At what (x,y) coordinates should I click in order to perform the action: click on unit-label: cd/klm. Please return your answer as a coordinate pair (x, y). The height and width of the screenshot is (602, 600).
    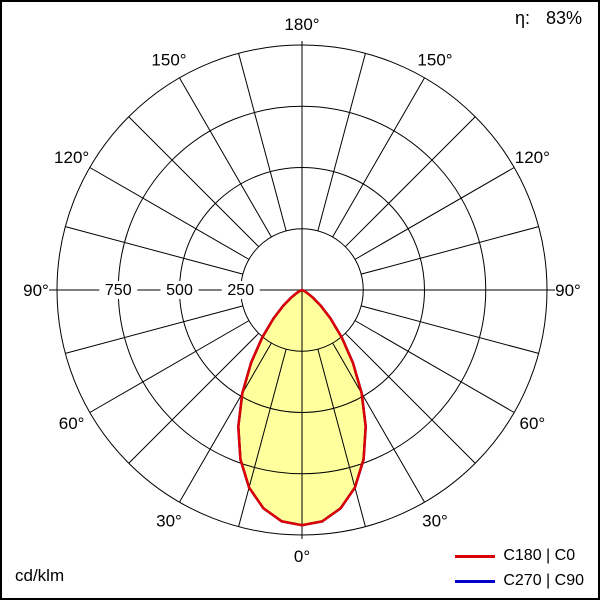
    Looking at the image, I should click on (40, 575).